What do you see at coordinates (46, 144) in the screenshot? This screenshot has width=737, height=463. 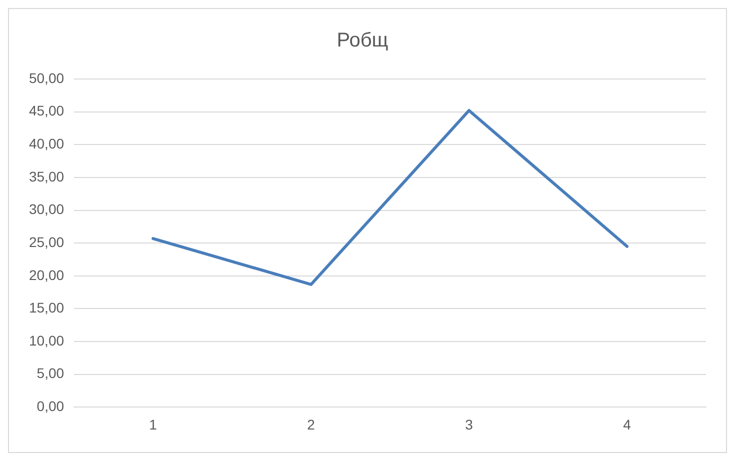 I see `y-tick-label: 40,00` at bounding box center [46, 144].